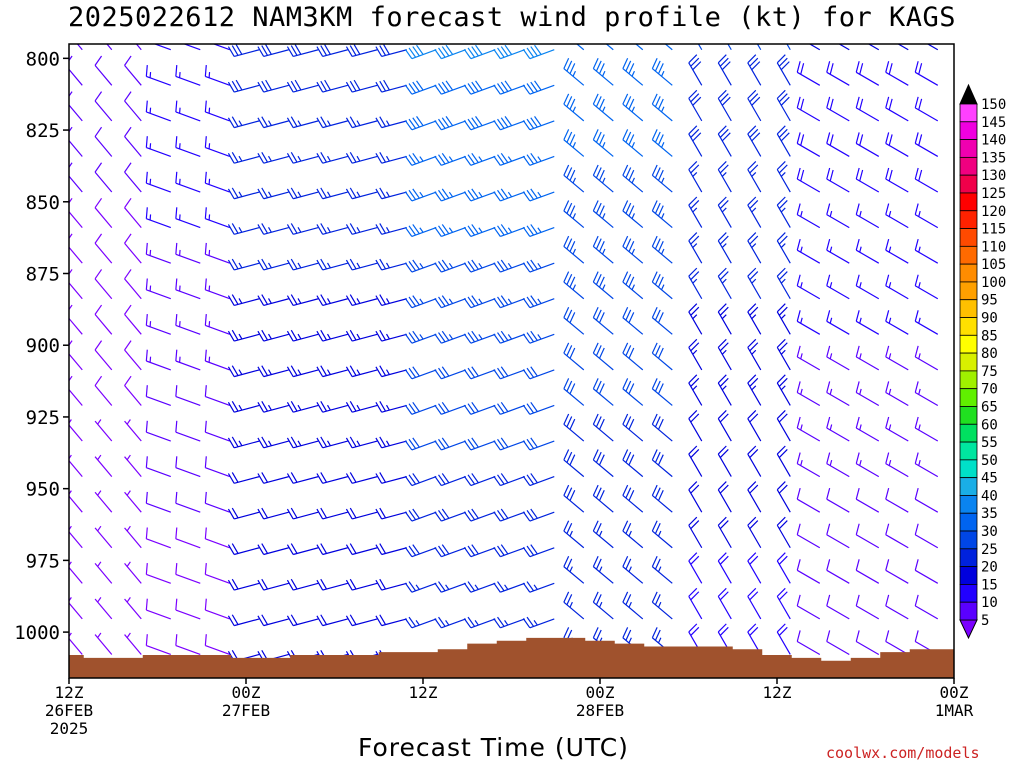 The width and height of the screenshot is (1024, 768). What do you see at coordinates (903, 753) in the screenshot?
I see `credit-link: coolwx.com/models` at bounding box center [903, 753].